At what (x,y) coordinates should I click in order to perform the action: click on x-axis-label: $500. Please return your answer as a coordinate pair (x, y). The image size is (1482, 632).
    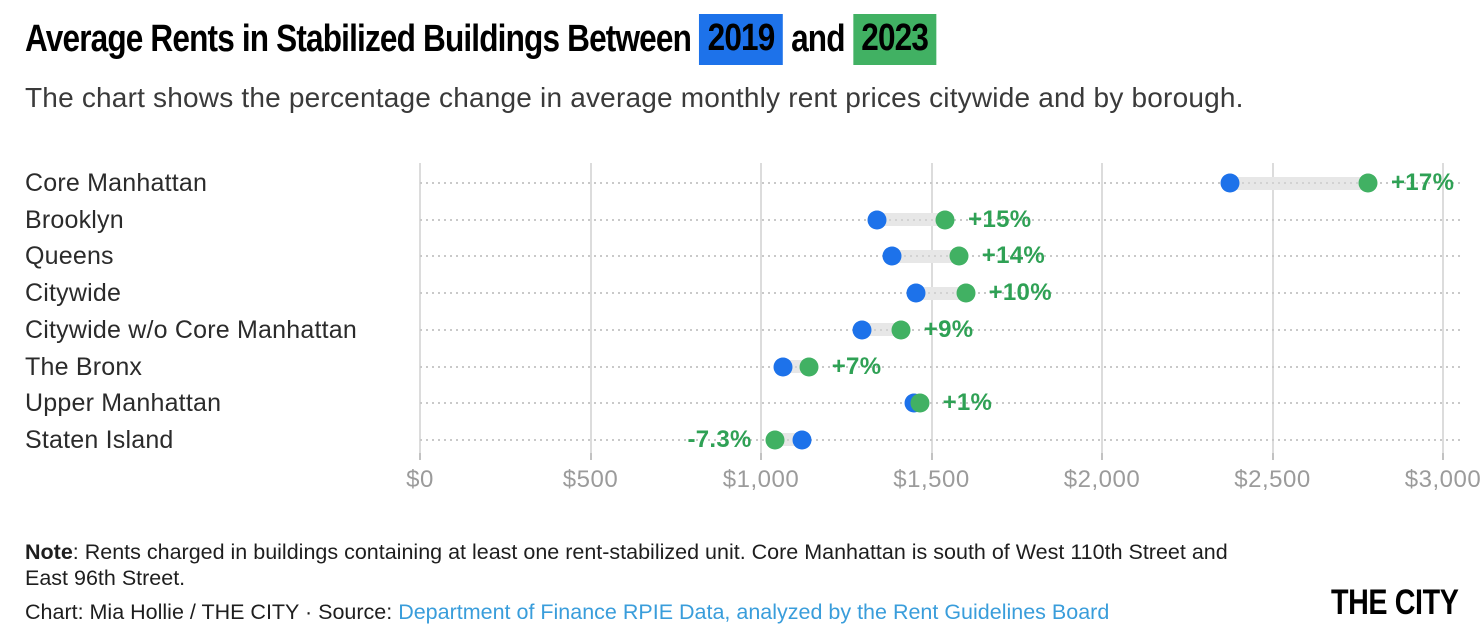
    Looking at the image, I should click on (590, 479).